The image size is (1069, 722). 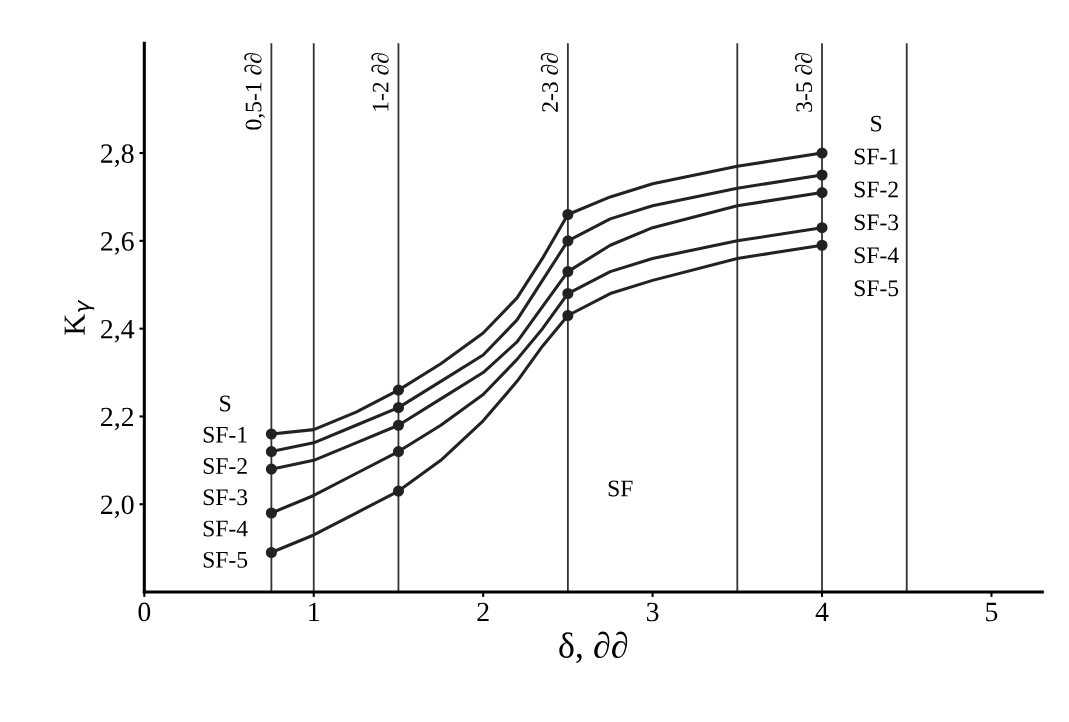 What do you see at coordinates (822, 612) in the screenshot?
I see `x-tick-label: 4` at bounding box center [822, 612].